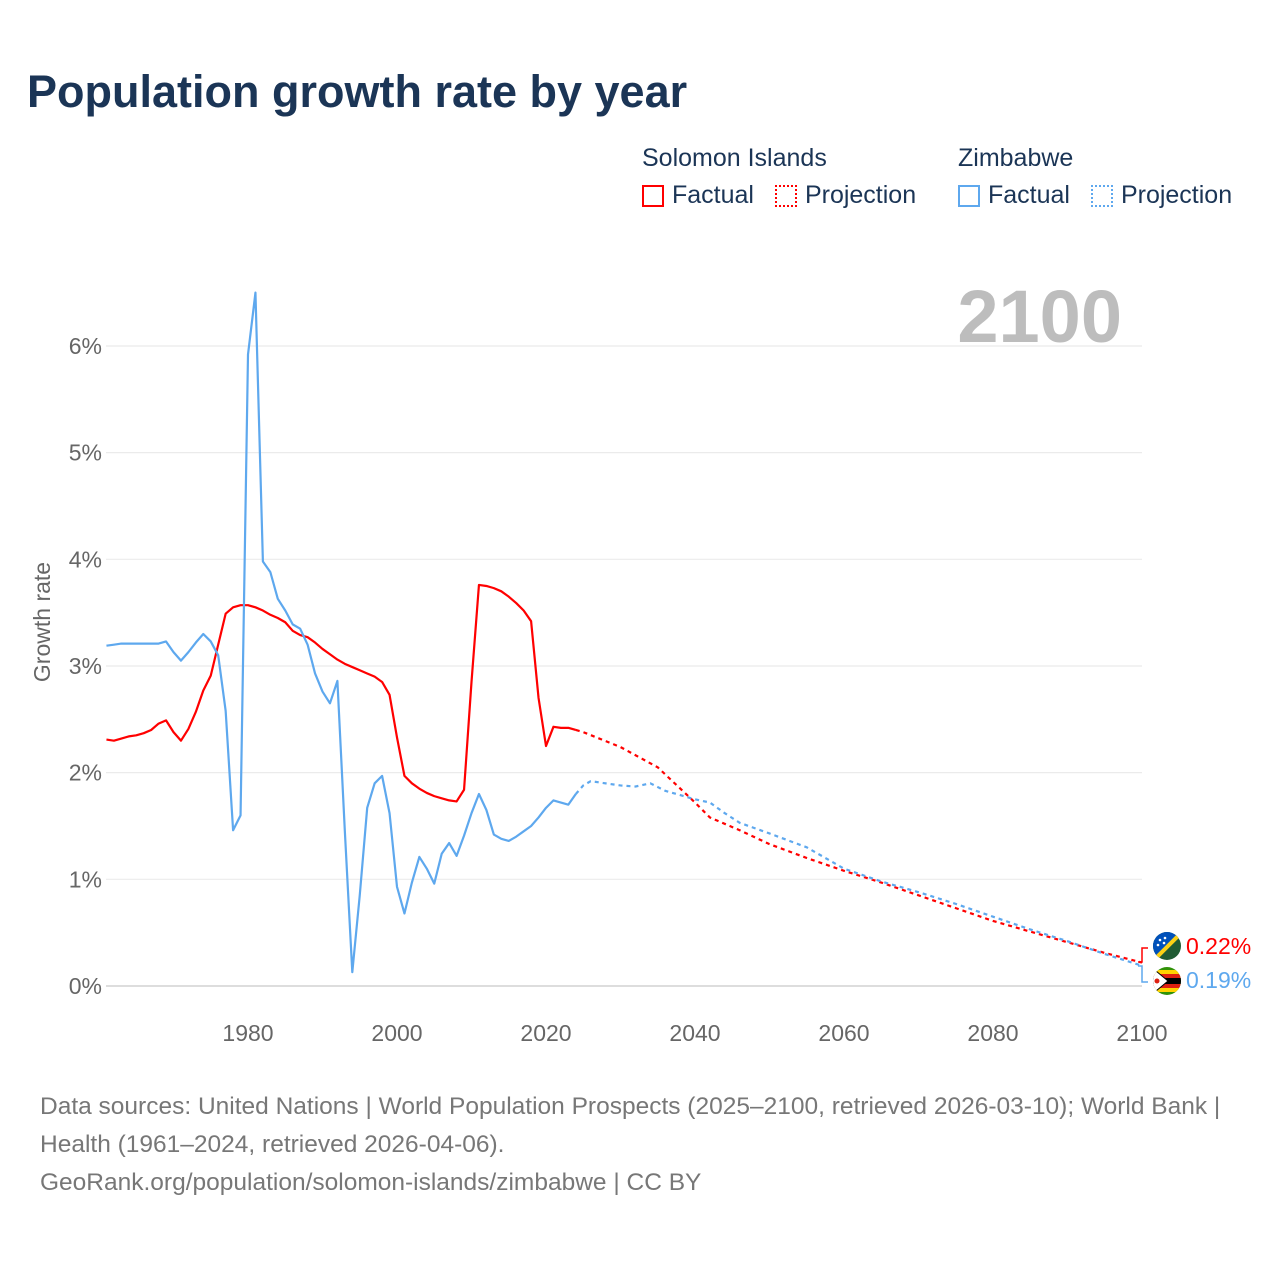  Describe the element at coordinates (85, 666) in the screenshot. I see `y-tick-label: 3%` at that location.